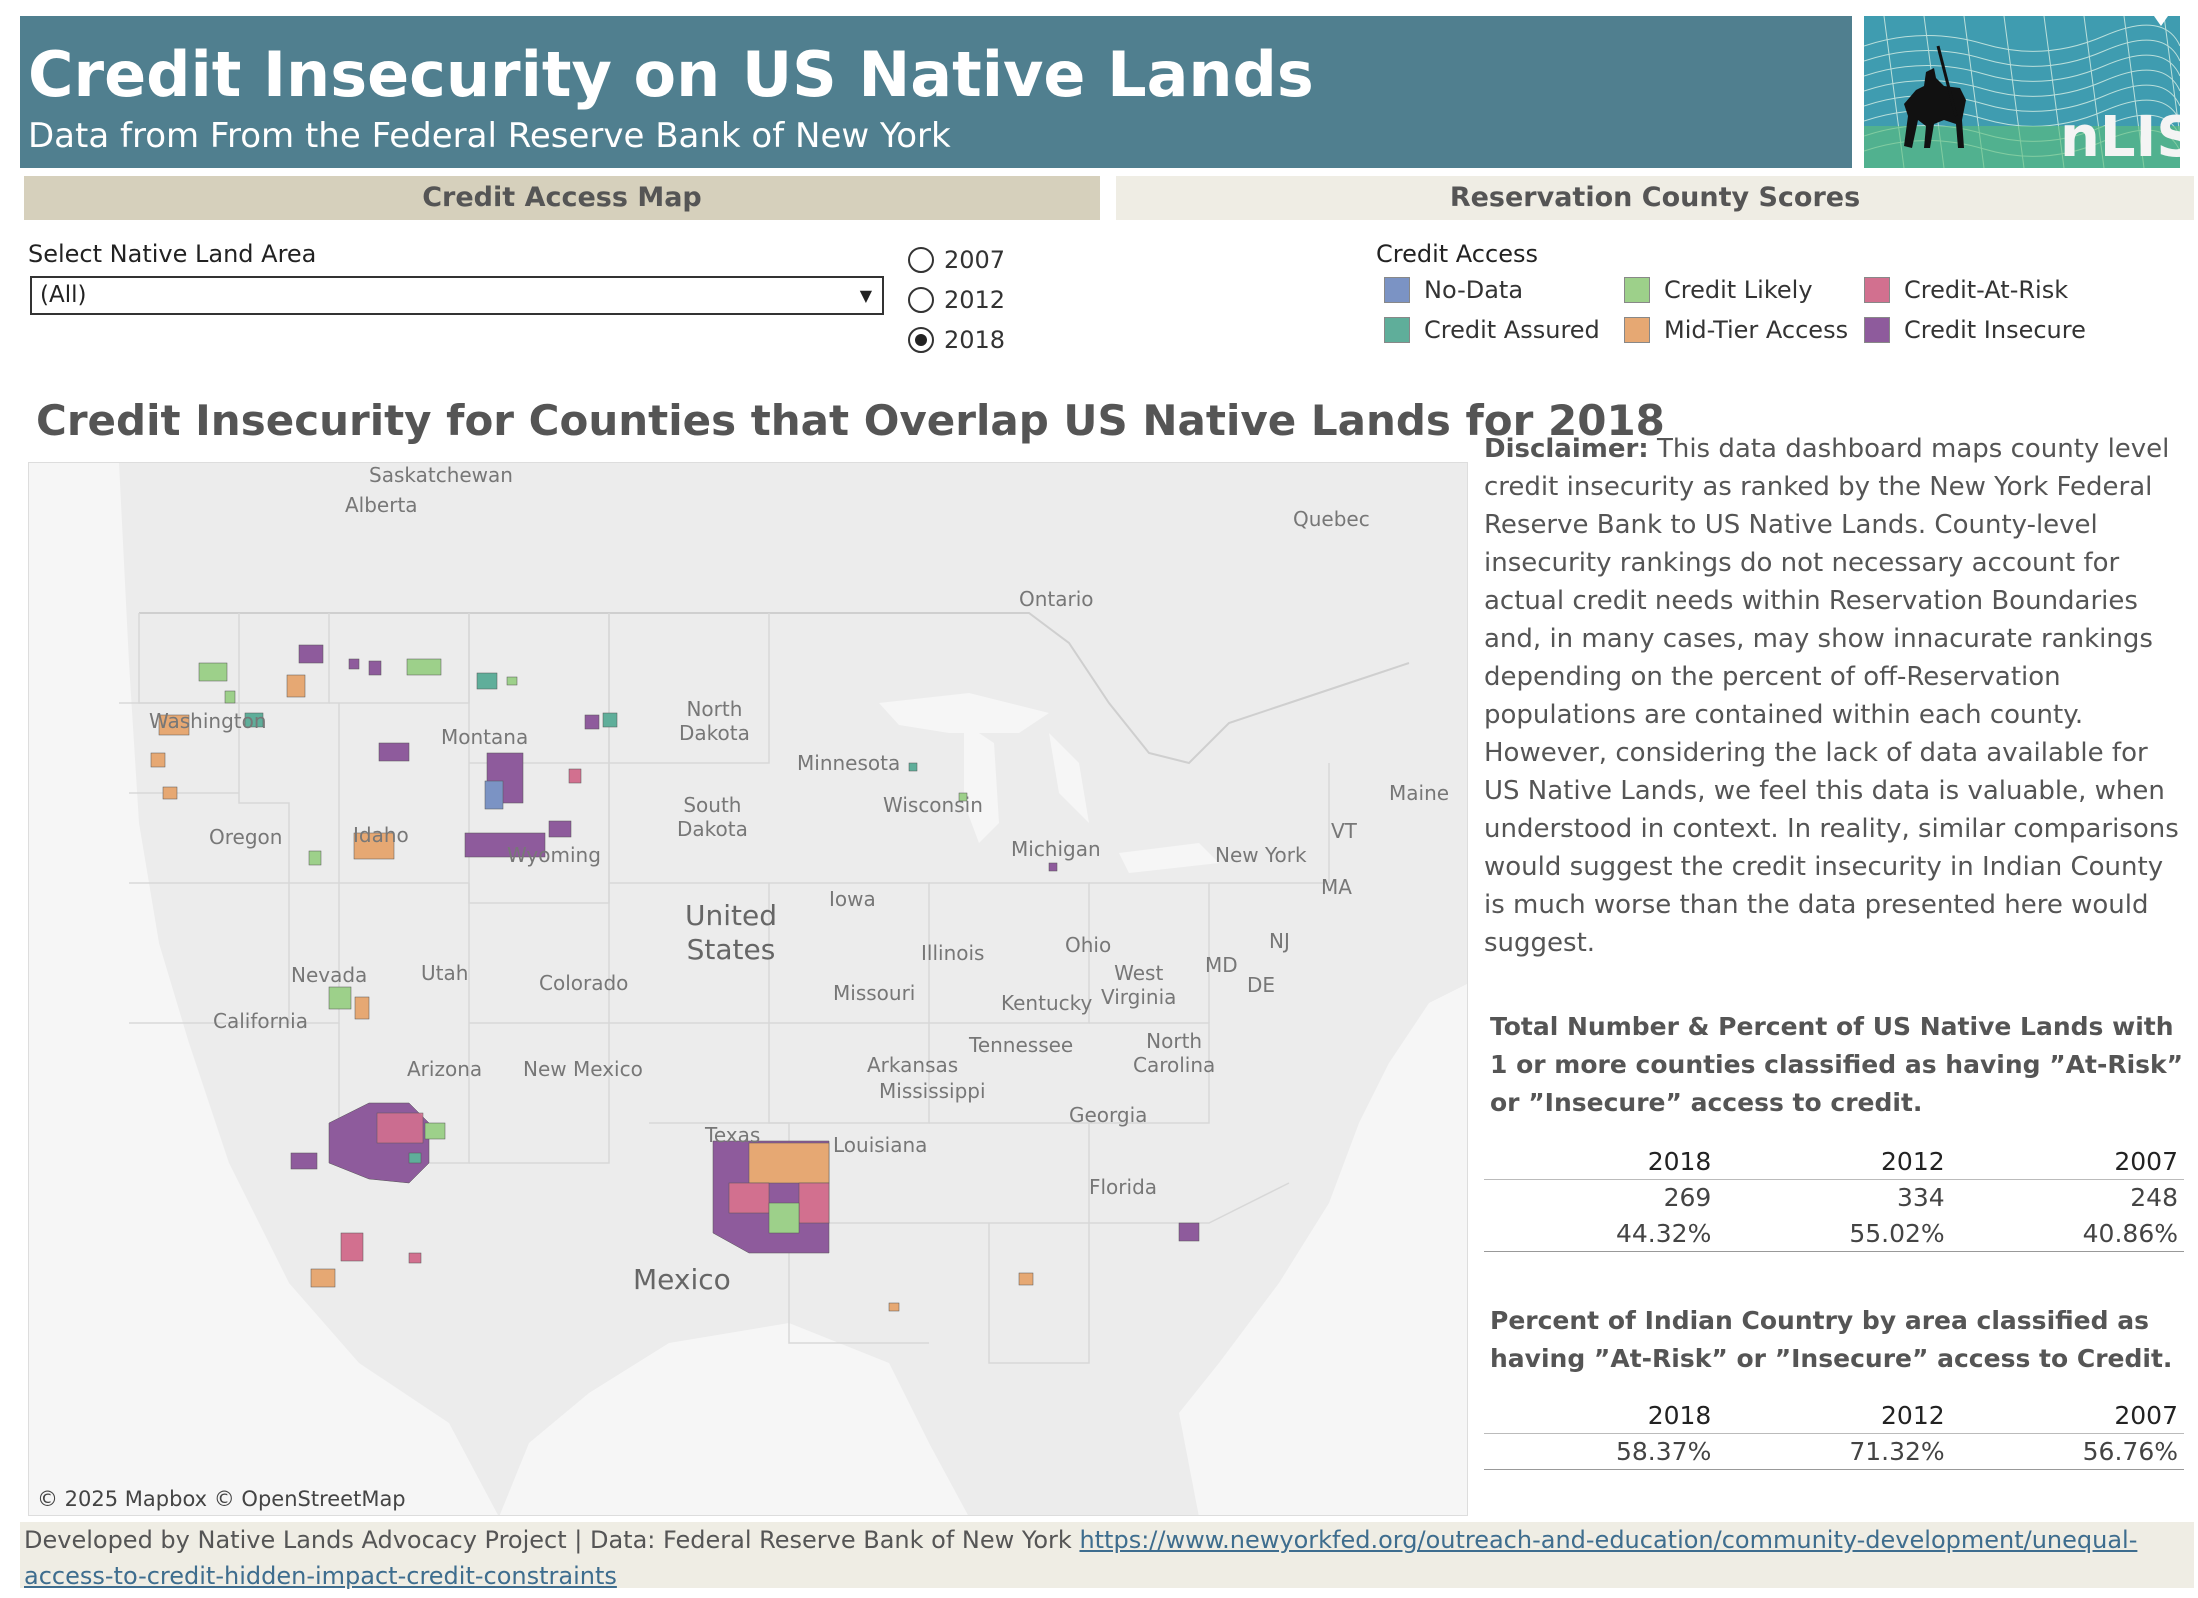  What do you see at coordinates (1056, 599) in the screenshot?
I see `map-label-ontario: Ontario` at bounding box center [1056, 599].